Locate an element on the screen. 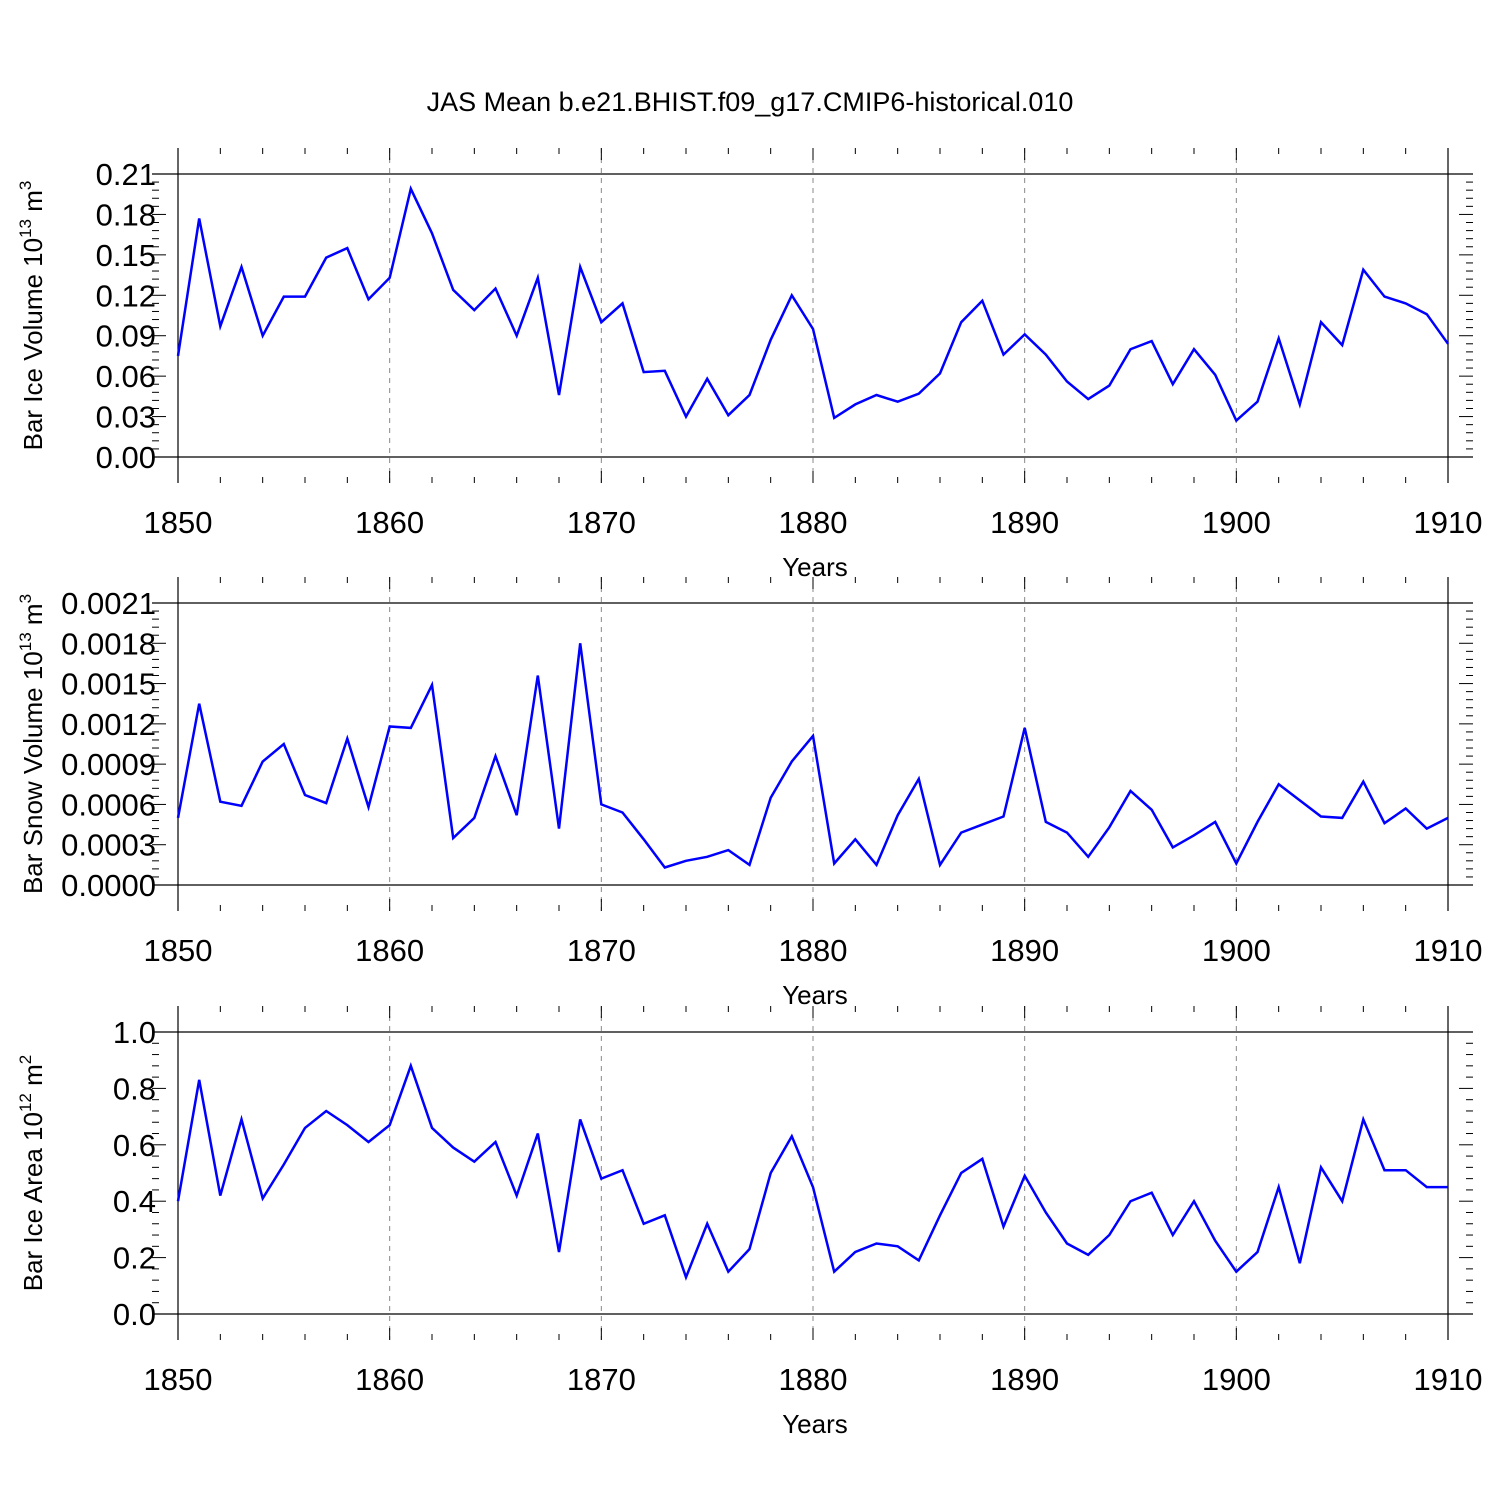  y-tick-label: 0.2 is located at coordinates (134, 1258).